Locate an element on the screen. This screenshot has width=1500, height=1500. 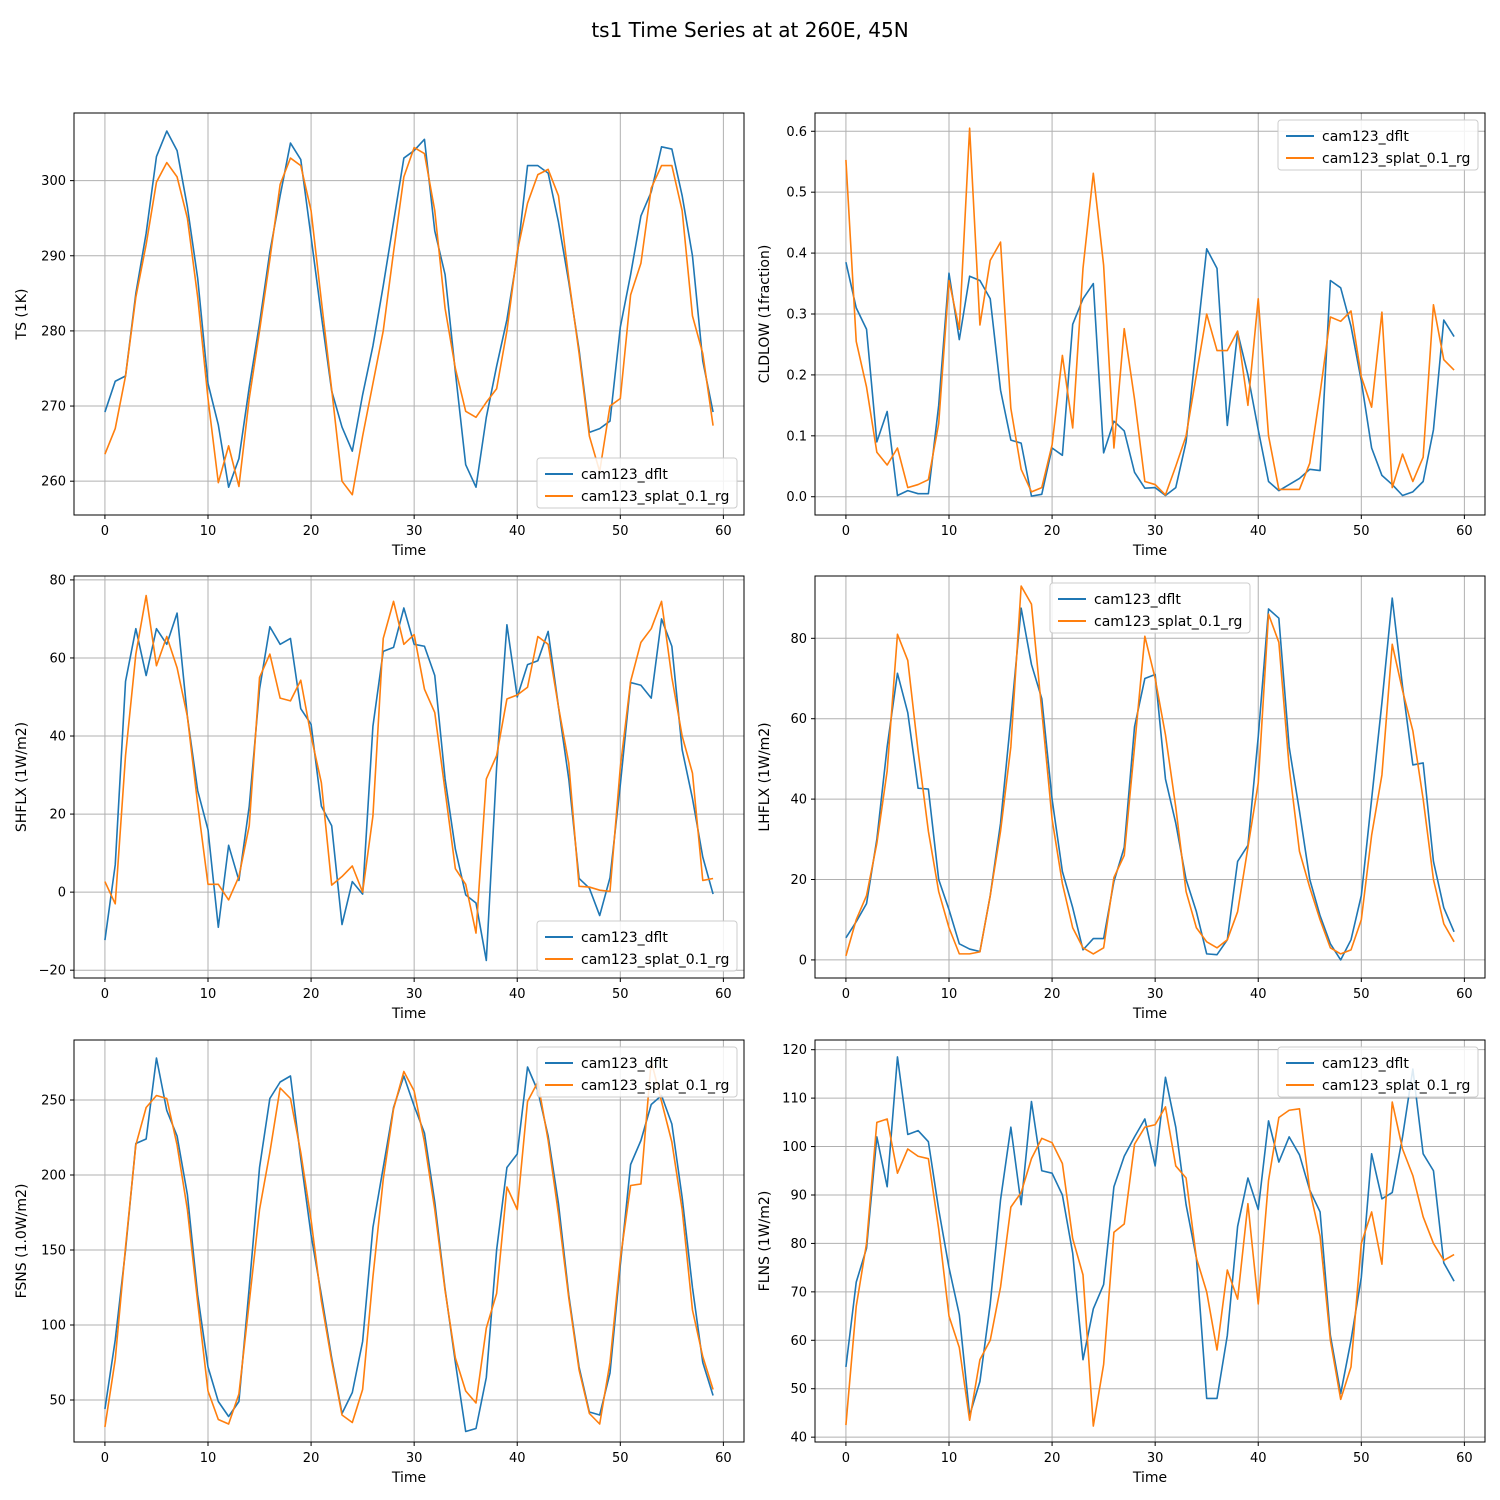
y-axis-label: SHFLX (1W/m2) is located at coordinates (22, 777).